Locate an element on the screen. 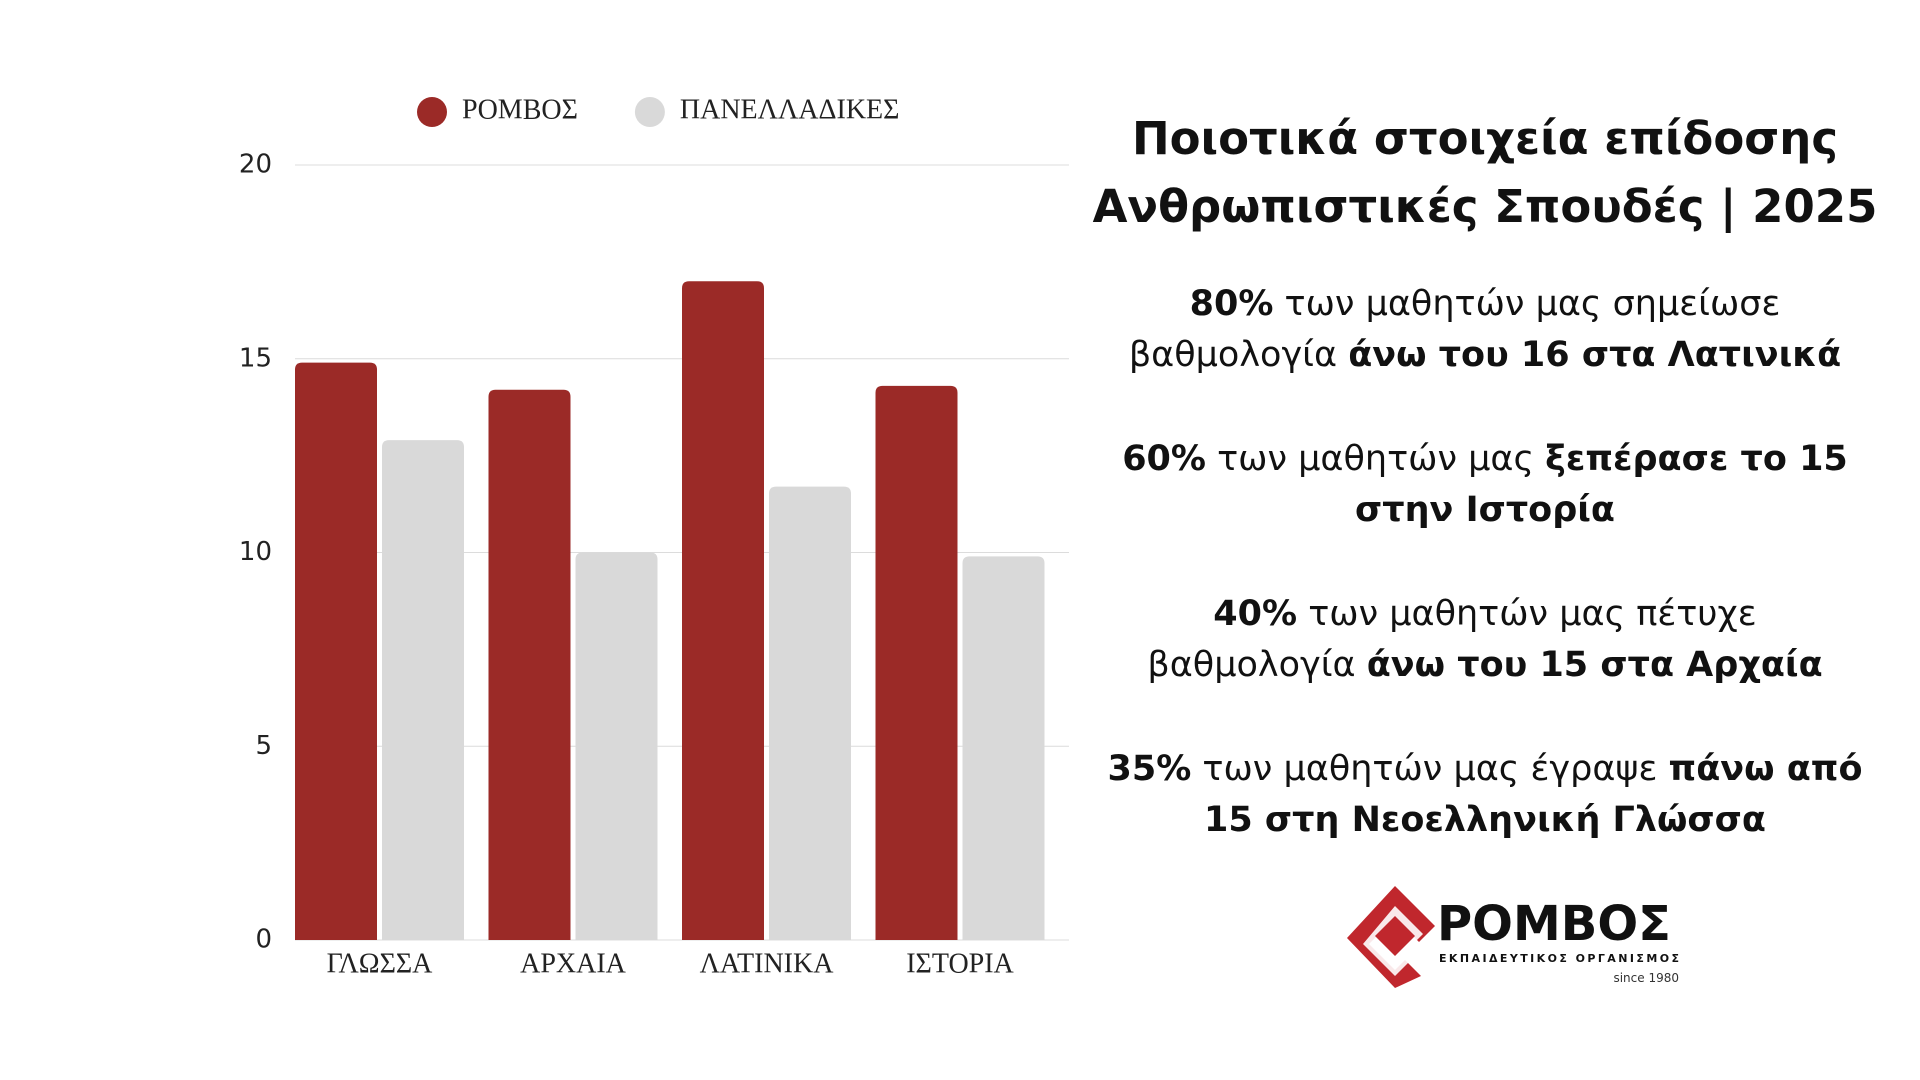 This screenshot has width=1920, height=1080. text: των μαθητών μας is located at coordinates (1375, 459).